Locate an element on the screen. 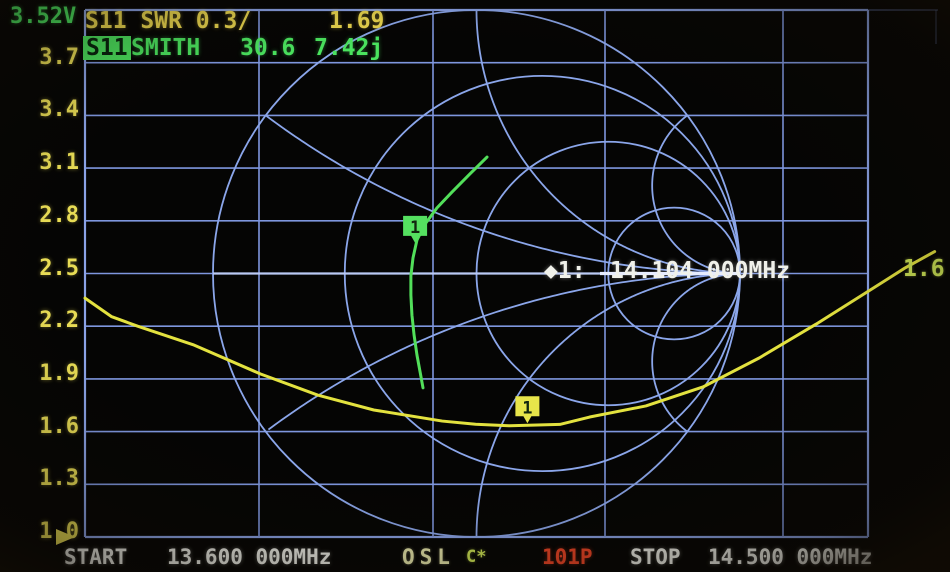 Image resolution: width=950 pixels, height=572 pixels. y-axis-label: 1.6 is located at coordinates (59, 426).